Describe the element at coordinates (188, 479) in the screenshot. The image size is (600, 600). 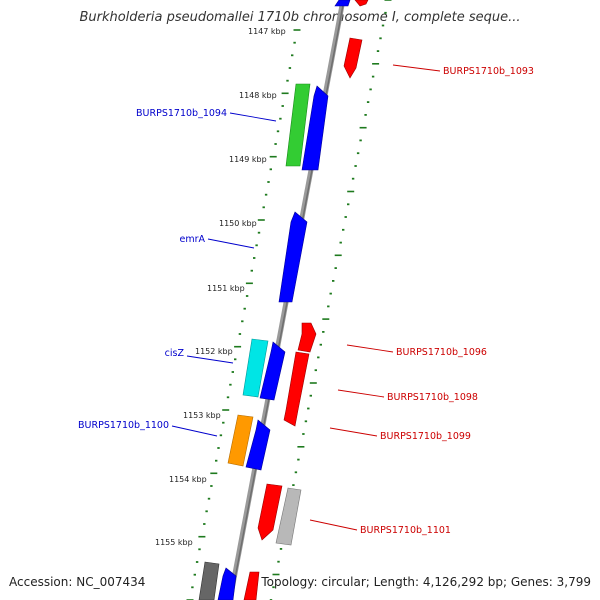
I see `kbp-tick: 1154 kbp` at that location.